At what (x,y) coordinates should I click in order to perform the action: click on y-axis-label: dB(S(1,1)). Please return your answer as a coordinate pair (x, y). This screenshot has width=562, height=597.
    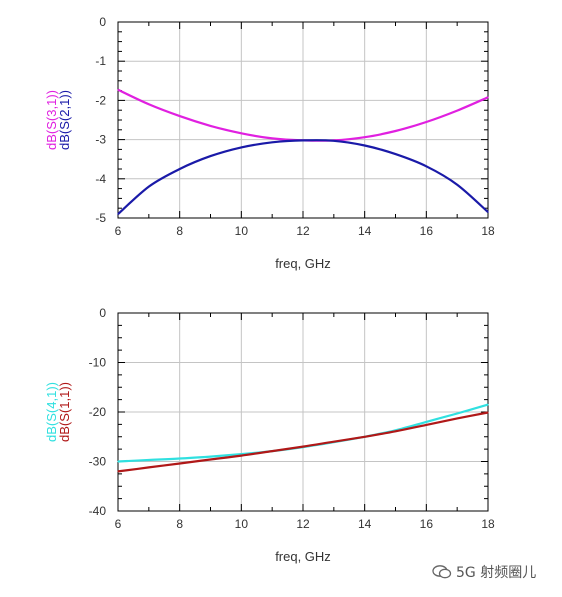
    Looking at the image, I should click on (64, 412).